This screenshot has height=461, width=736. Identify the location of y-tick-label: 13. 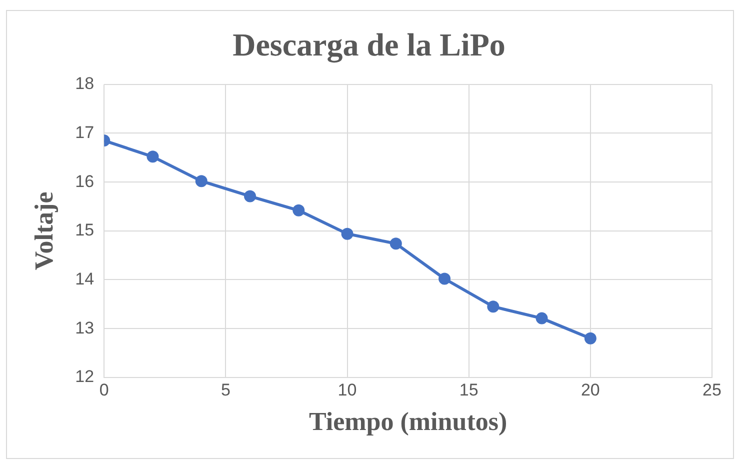
(84, 328).